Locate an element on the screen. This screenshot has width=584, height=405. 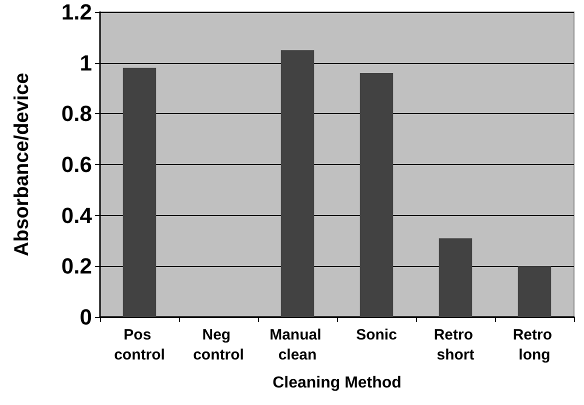
x-tick-label: Retro long is located at coordinates (534, 345).